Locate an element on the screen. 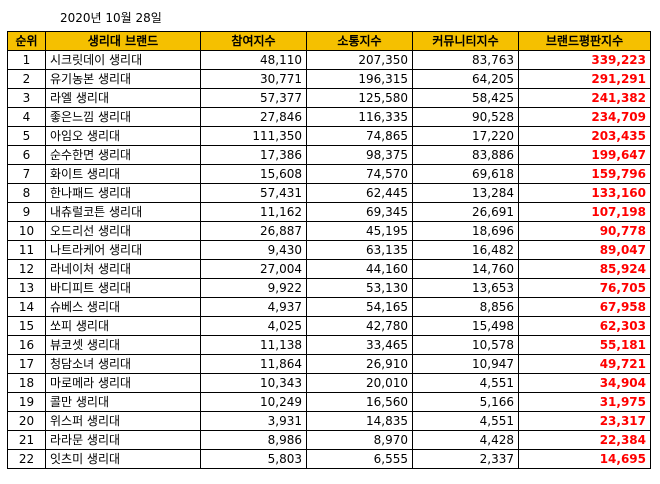 This screenshot has height=484, width=660. brand-cell: 오드리선 생리대 is located at coordinates (123, 231).